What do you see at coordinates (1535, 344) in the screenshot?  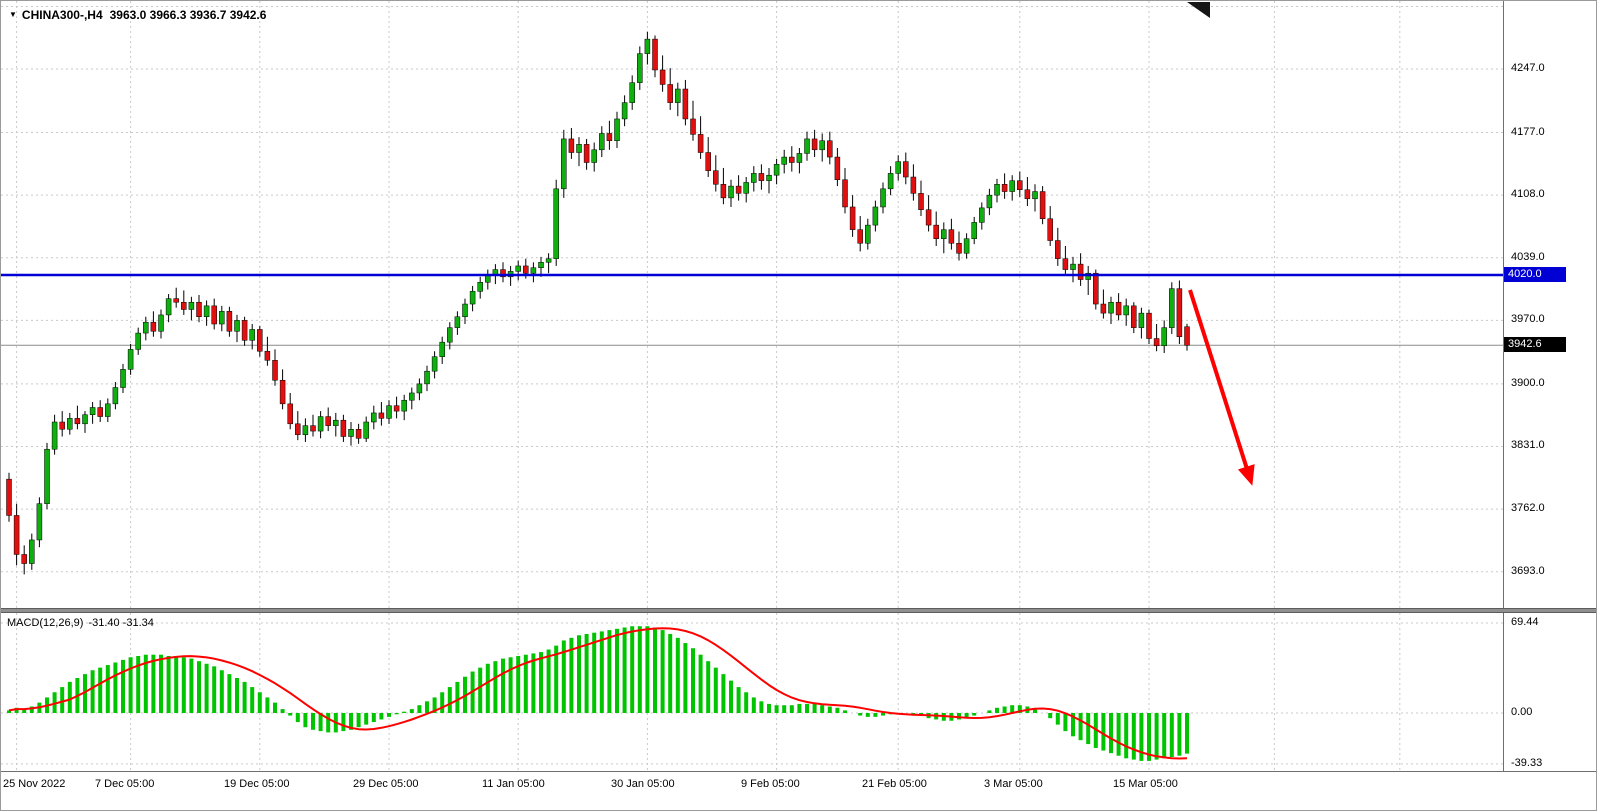 I see `current-price-tag: 3942.6` at bounding box center [1535, 344].